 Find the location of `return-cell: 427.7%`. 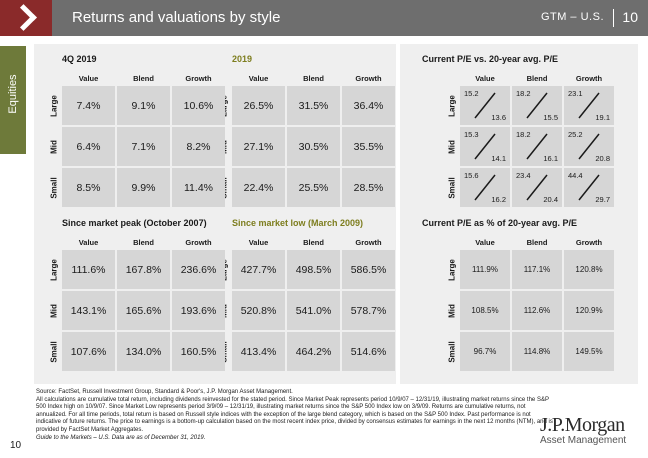

return-cell: 427.7% is located at coordinates (258, 269).